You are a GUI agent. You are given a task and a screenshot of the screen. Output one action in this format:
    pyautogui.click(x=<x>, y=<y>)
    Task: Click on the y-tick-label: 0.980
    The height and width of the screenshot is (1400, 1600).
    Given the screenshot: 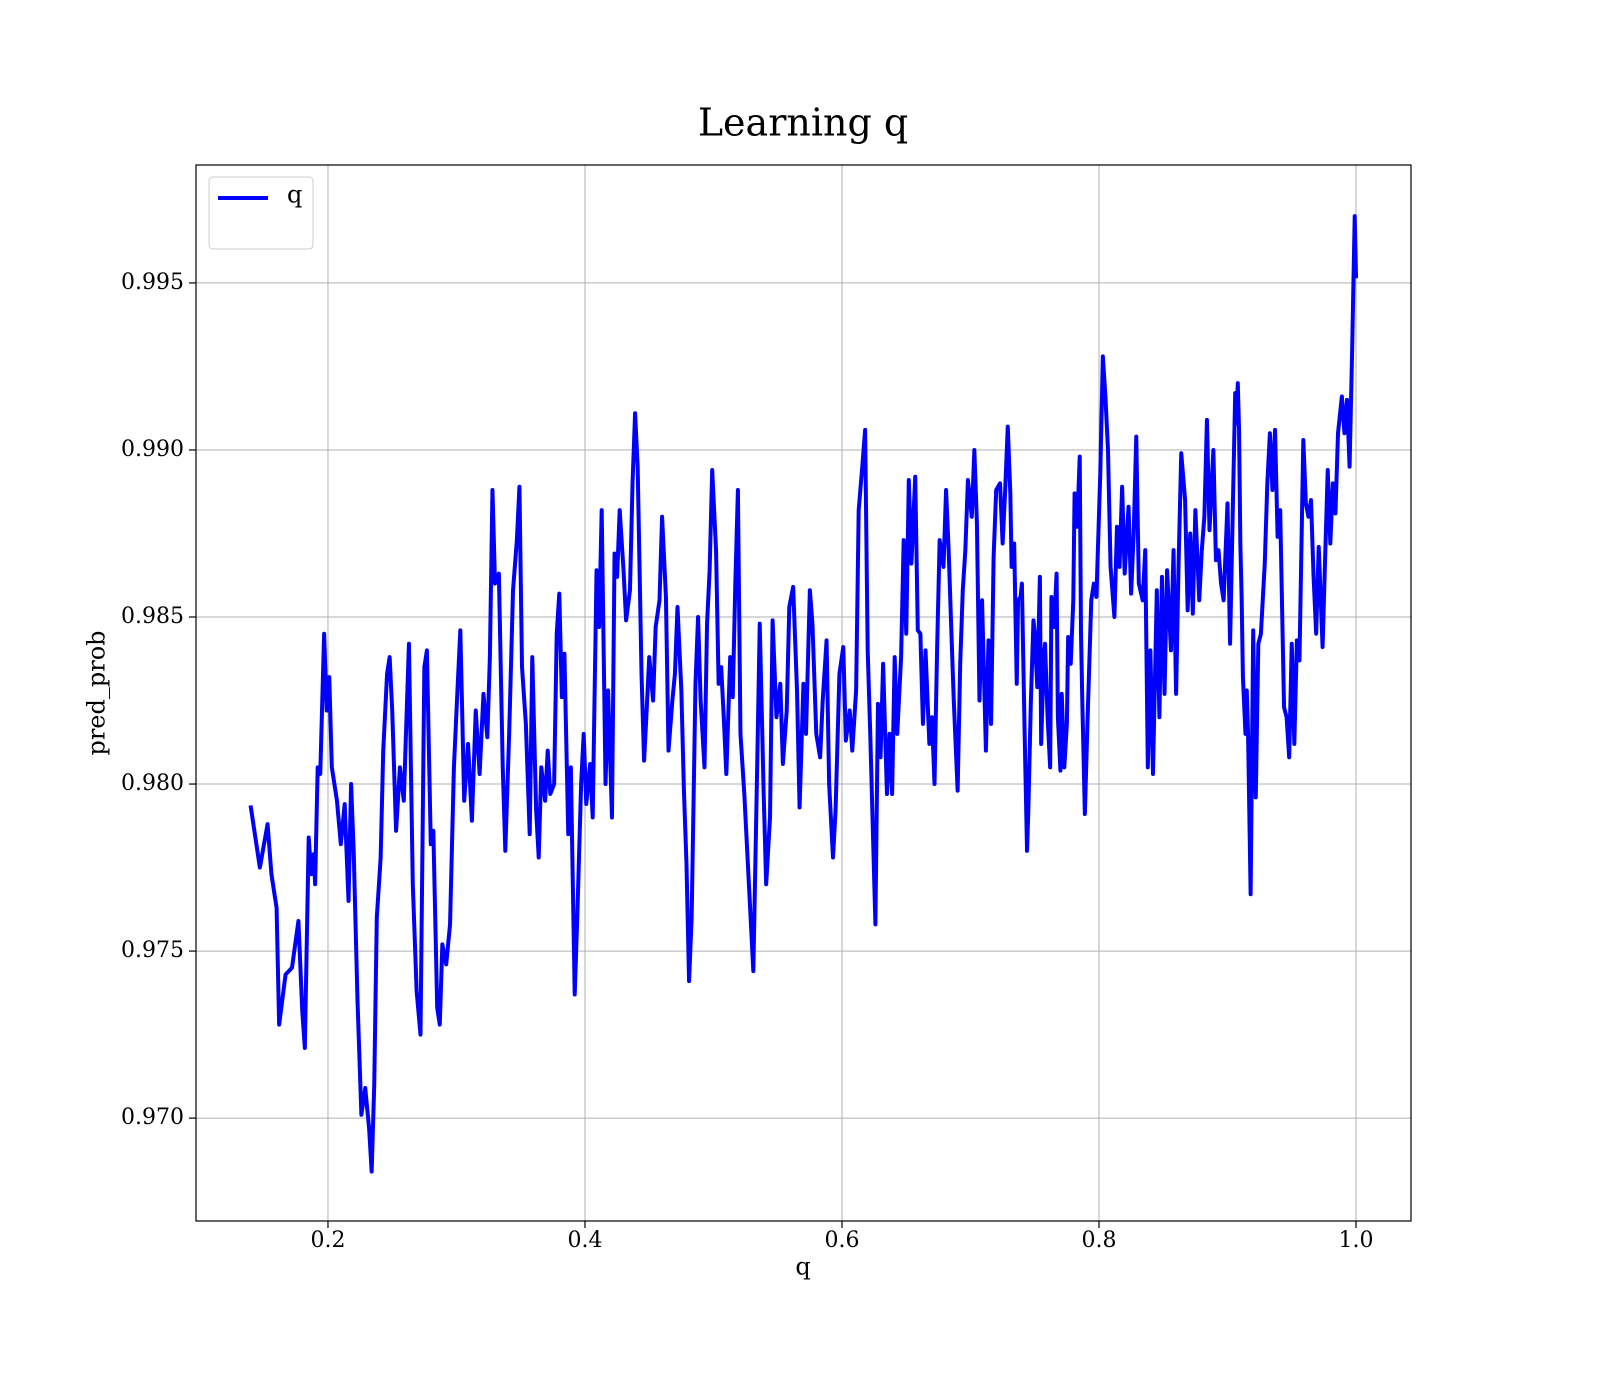 What is the action you would take?
    pyautogui.click(x=152, y=783)
    